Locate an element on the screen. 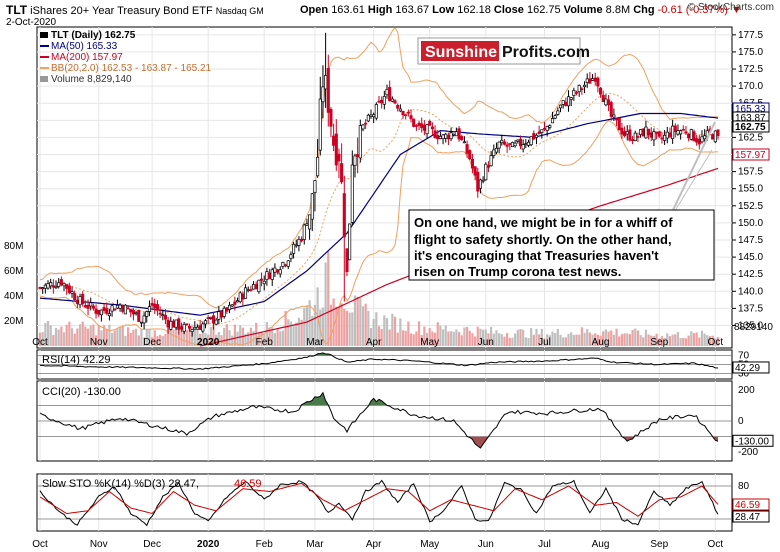  chg-value: -0.61 (-0.37%) is located at coordinates (692, 10).